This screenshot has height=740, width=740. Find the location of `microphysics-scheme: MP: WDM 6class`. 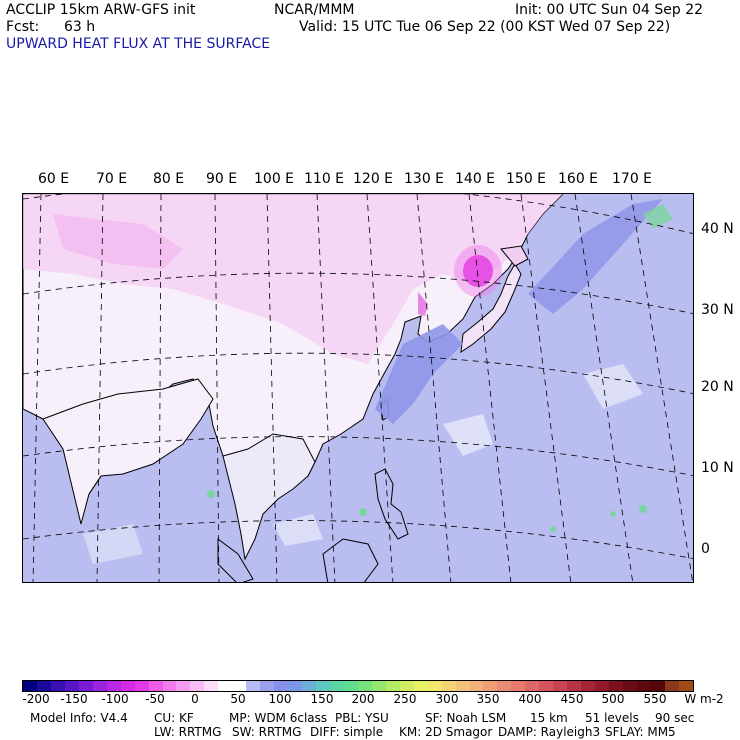

microphysics-scheme: MP: WDM 6class is located at coordinates (278, 718).